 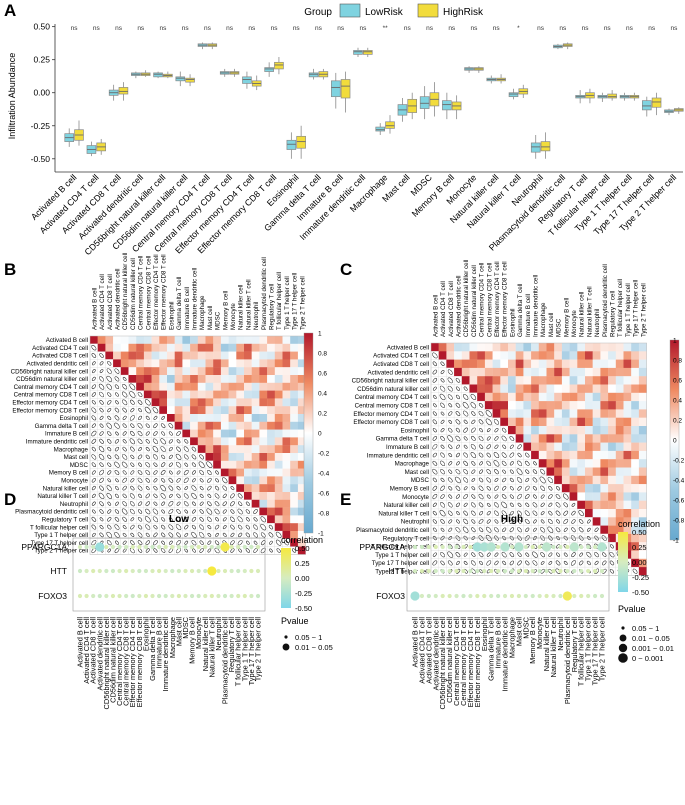 I want to click on dot-e-xtick-label: Plasmacytoid dendritic cell, so click(x=567, y=660).